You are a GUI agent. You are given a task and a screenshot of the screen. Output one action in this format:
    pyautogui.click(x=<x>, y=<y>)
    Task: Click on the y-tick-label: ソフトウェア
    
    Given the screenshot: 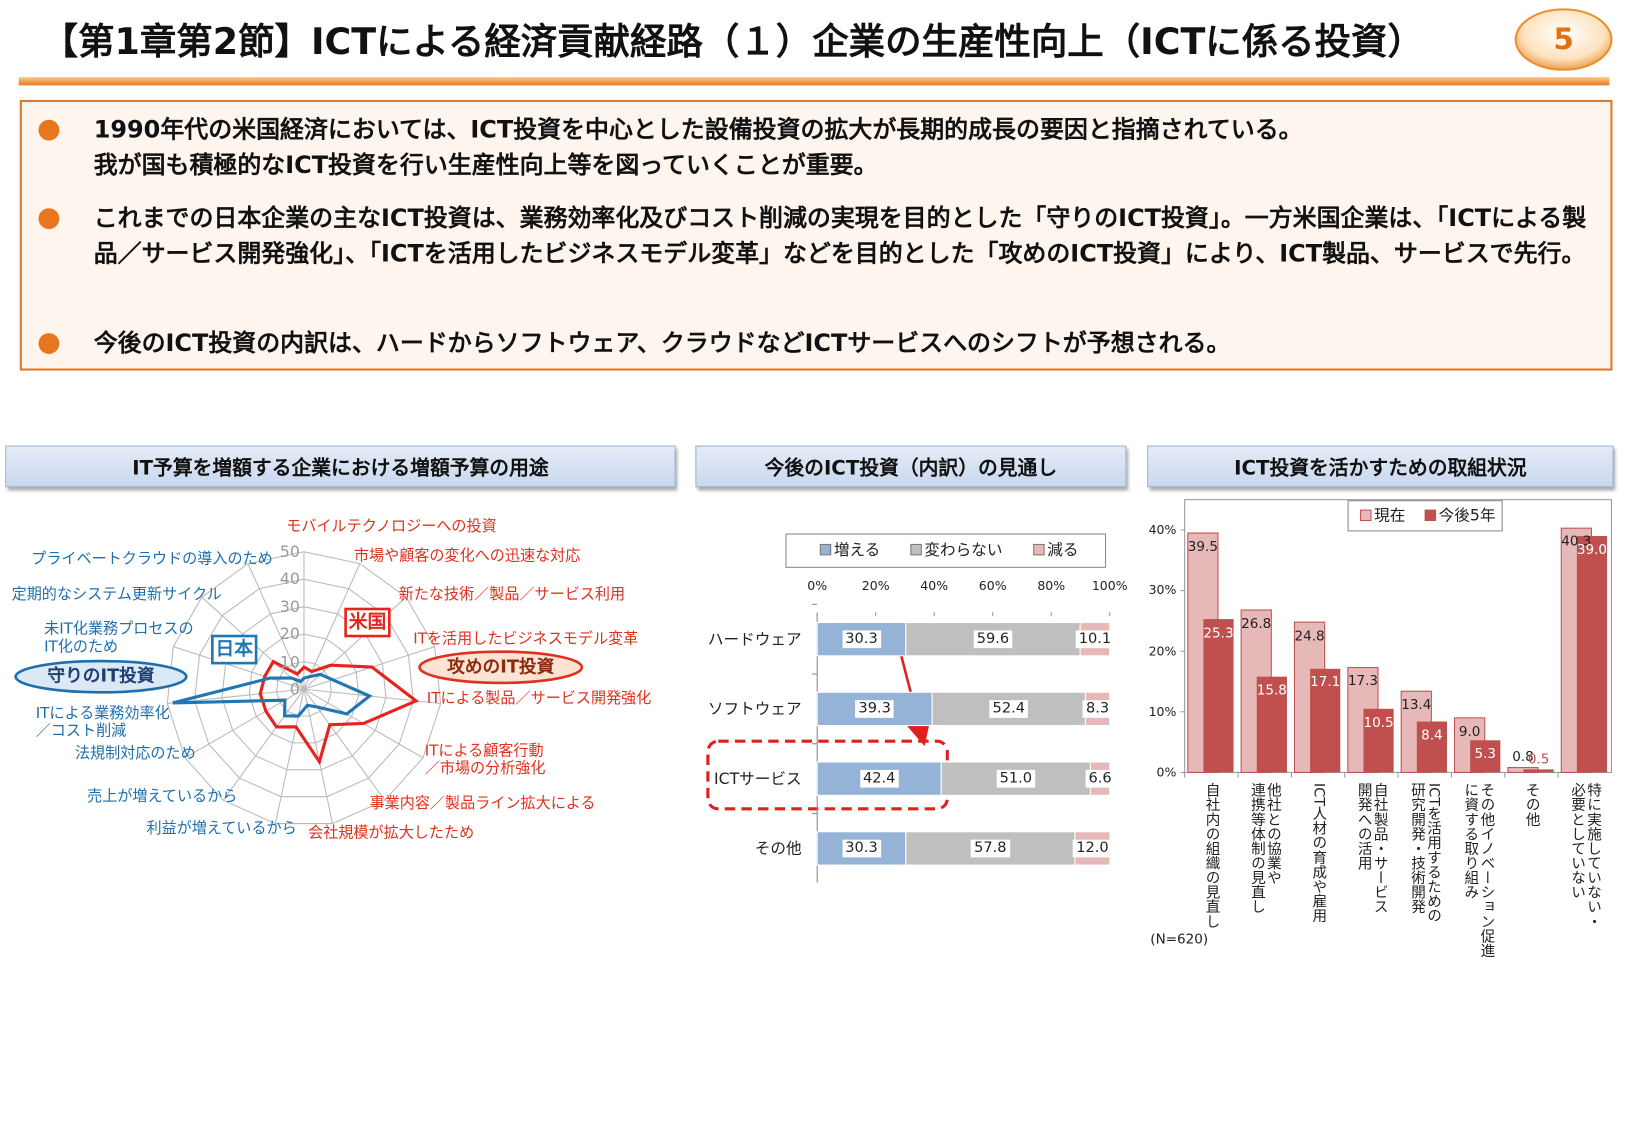 What is the action you would take?
    pyautogui.click(x=754, y=709)
    